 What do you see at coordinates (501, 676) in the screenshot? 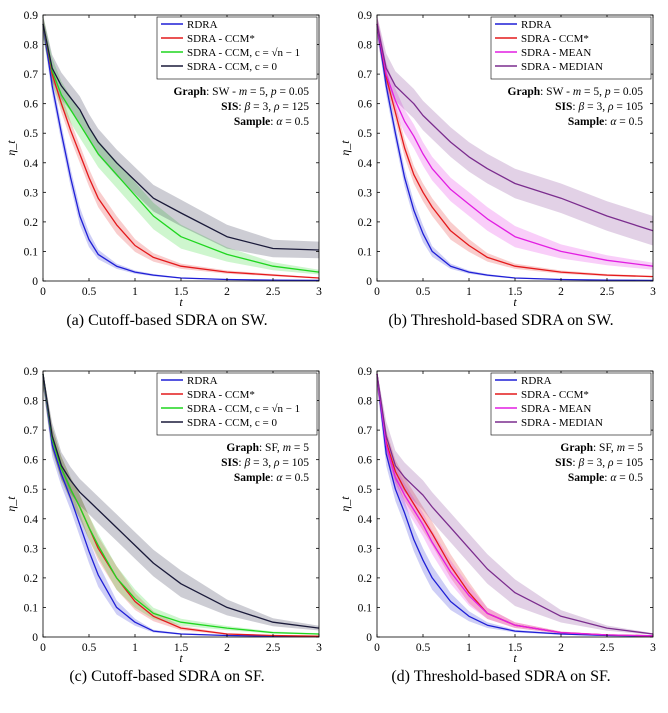
I see `chart-caption-d: (d) Threshold-based SDRA on SF.` at bounding box center [501, 676].